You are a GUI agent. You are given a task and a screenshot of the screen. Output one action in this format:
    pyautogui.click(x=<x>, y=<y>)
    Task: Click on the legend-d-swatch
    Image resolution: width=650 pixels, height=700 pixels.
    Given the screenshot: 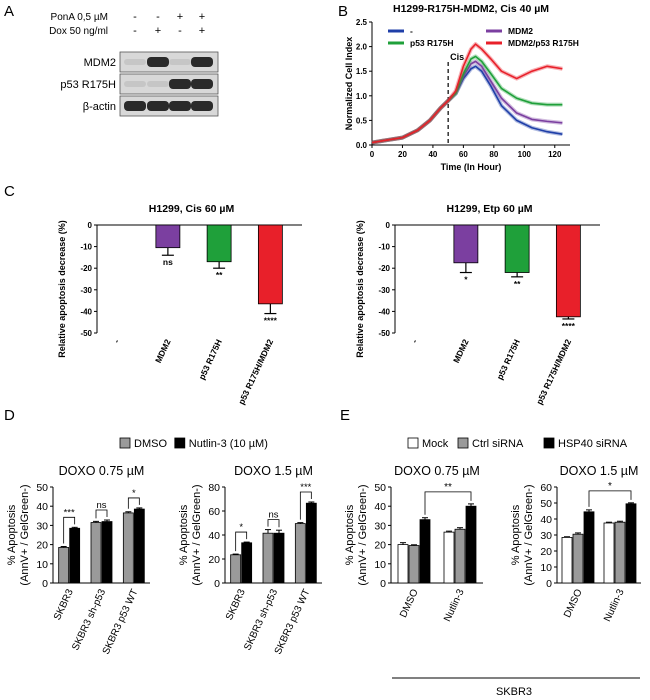 What is the action you would take?
    pyautogui.click(x=125, y=443)
    